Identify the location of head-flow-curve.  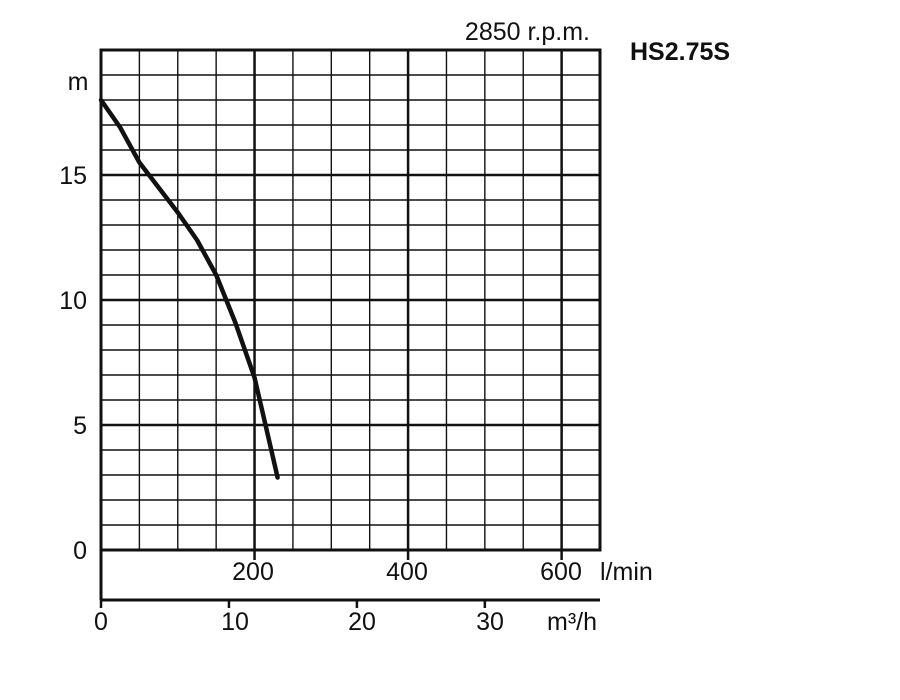
(189, 288).